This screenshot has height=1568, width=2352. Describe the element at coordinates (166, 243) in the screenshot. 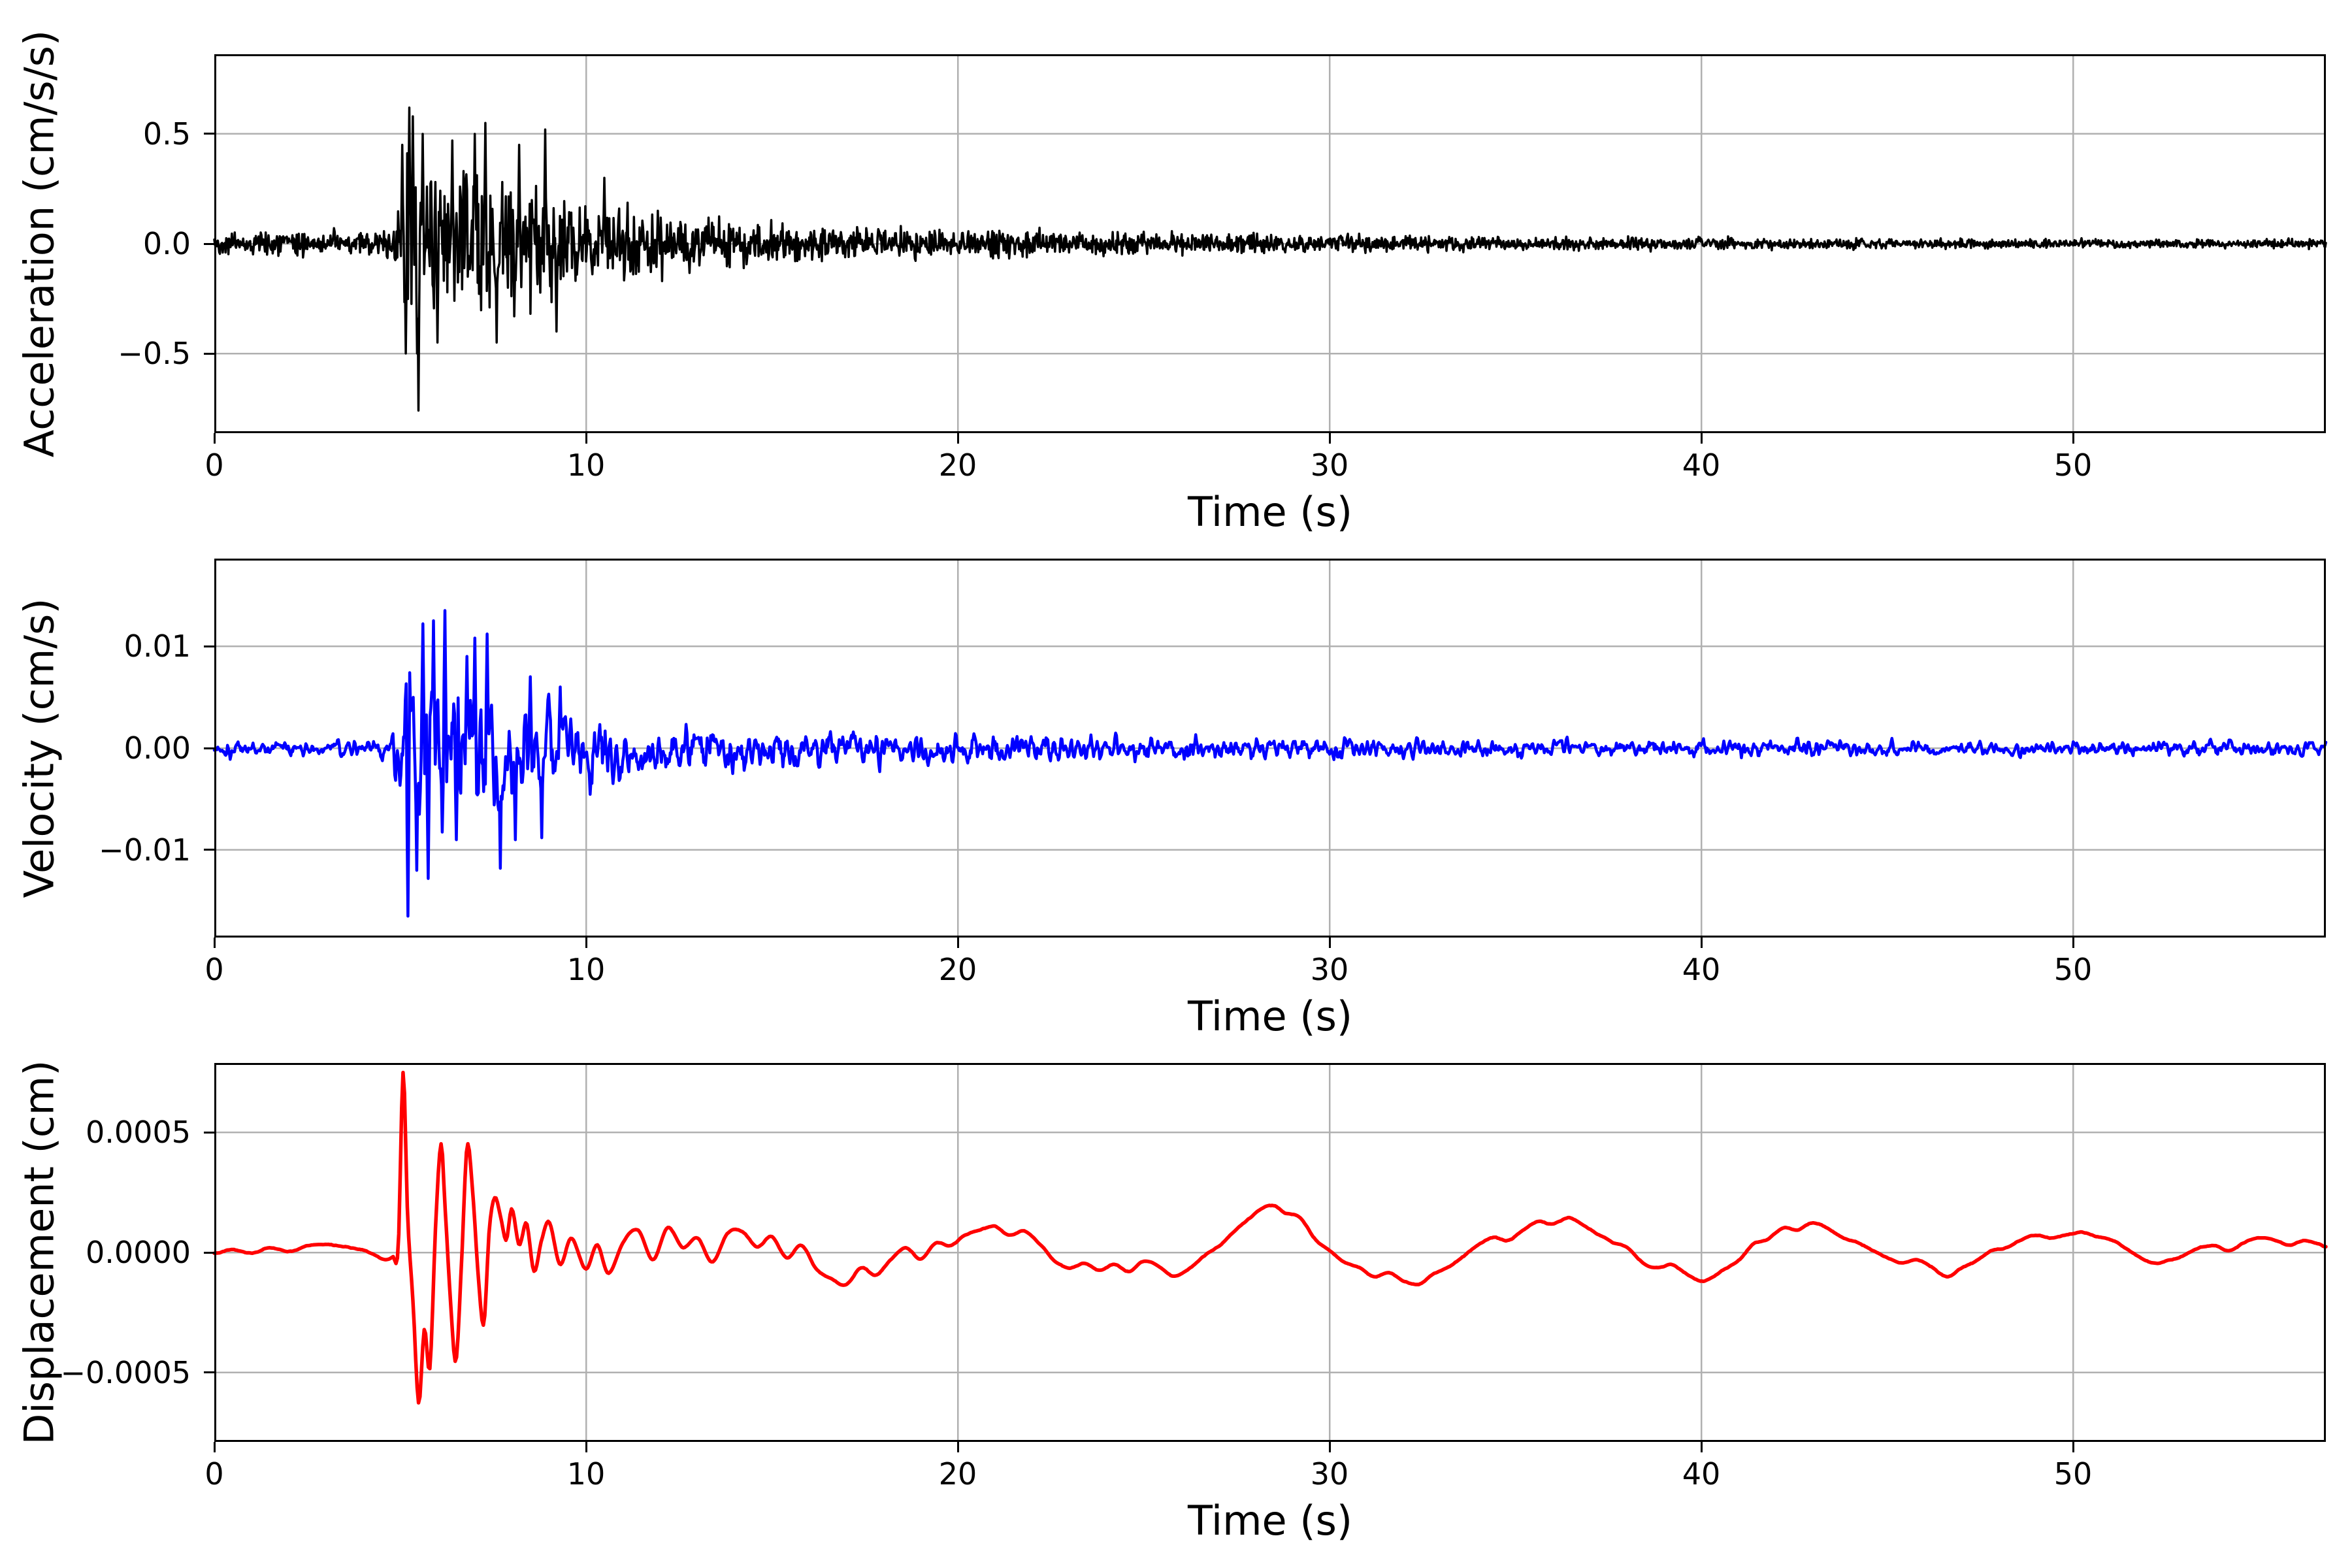

I see `y-tick-label: 0.0` at that location.